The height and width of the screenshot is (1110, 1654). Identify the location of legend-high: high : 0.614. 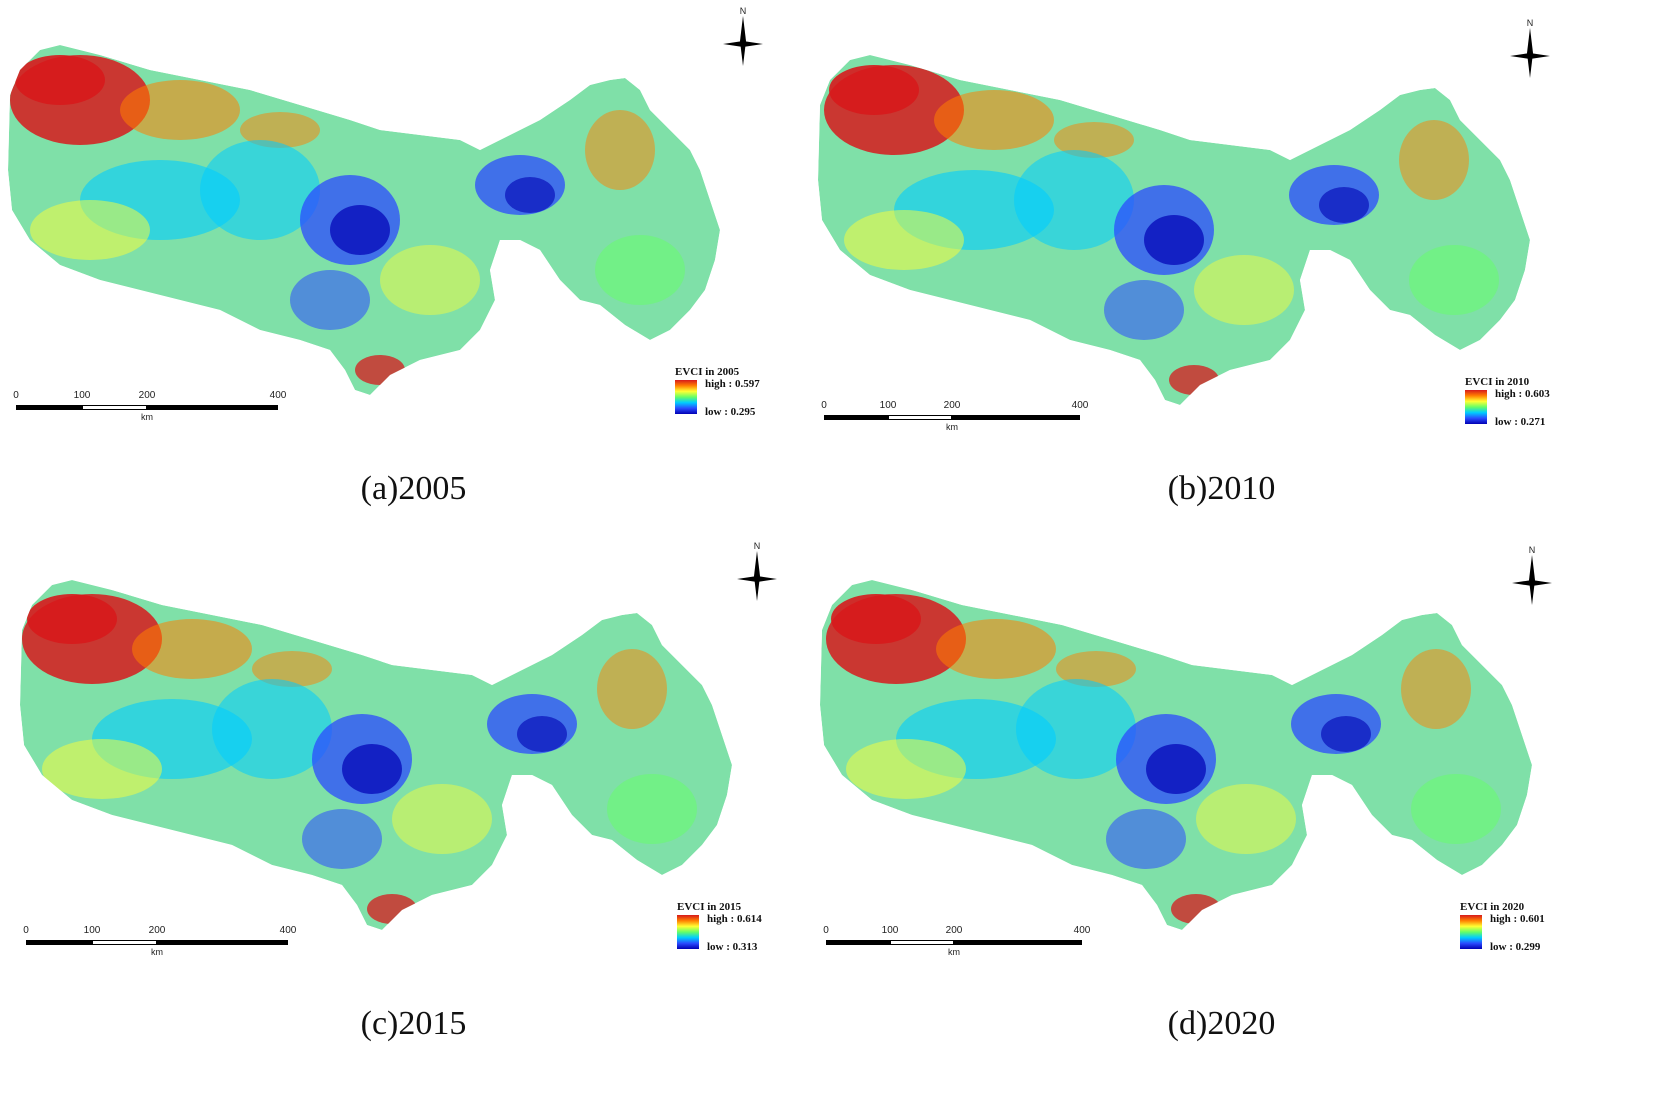
(734, 919).